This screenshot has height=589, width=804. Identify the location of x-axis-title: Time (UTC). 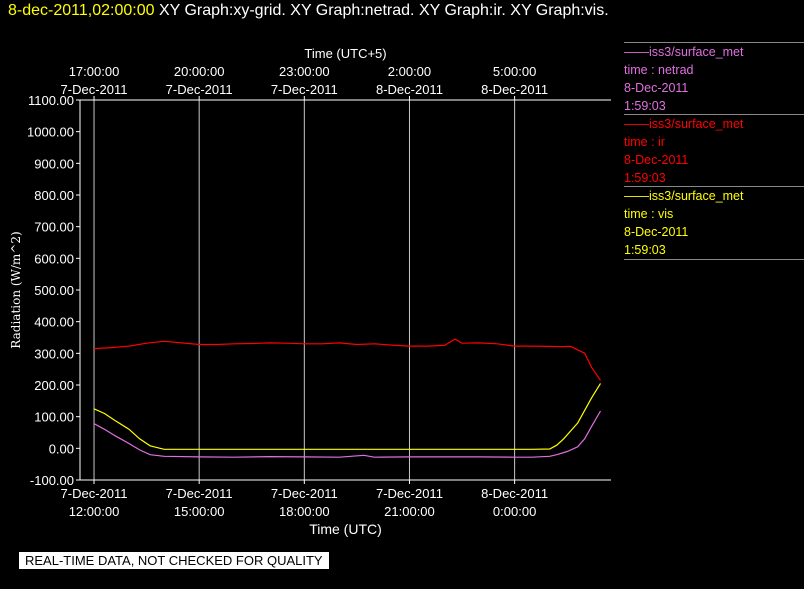
(345, 529).